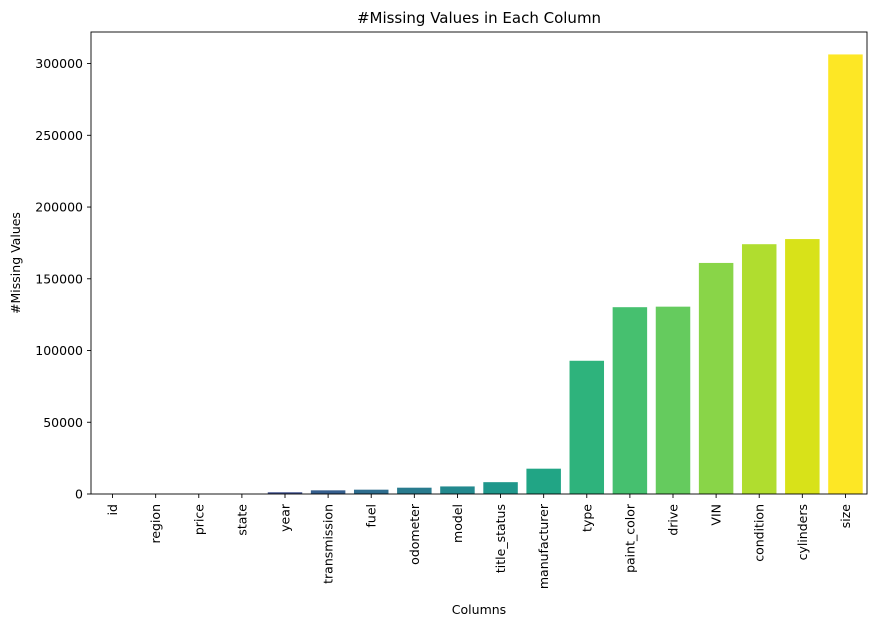 This screenshot has width=876, height=628. I want to click on y-tick-label: 200000, so click(59, 207).